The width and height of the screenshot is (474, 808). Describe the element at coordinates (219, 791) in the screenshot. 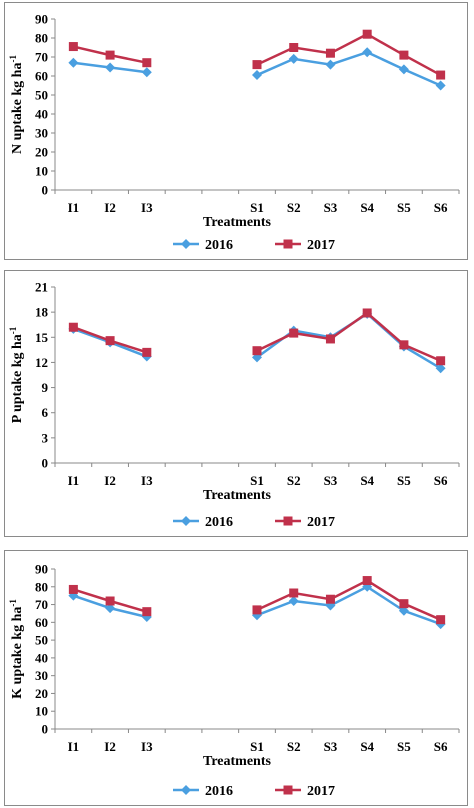

I see `legend-label-2016: 2016` at that location.